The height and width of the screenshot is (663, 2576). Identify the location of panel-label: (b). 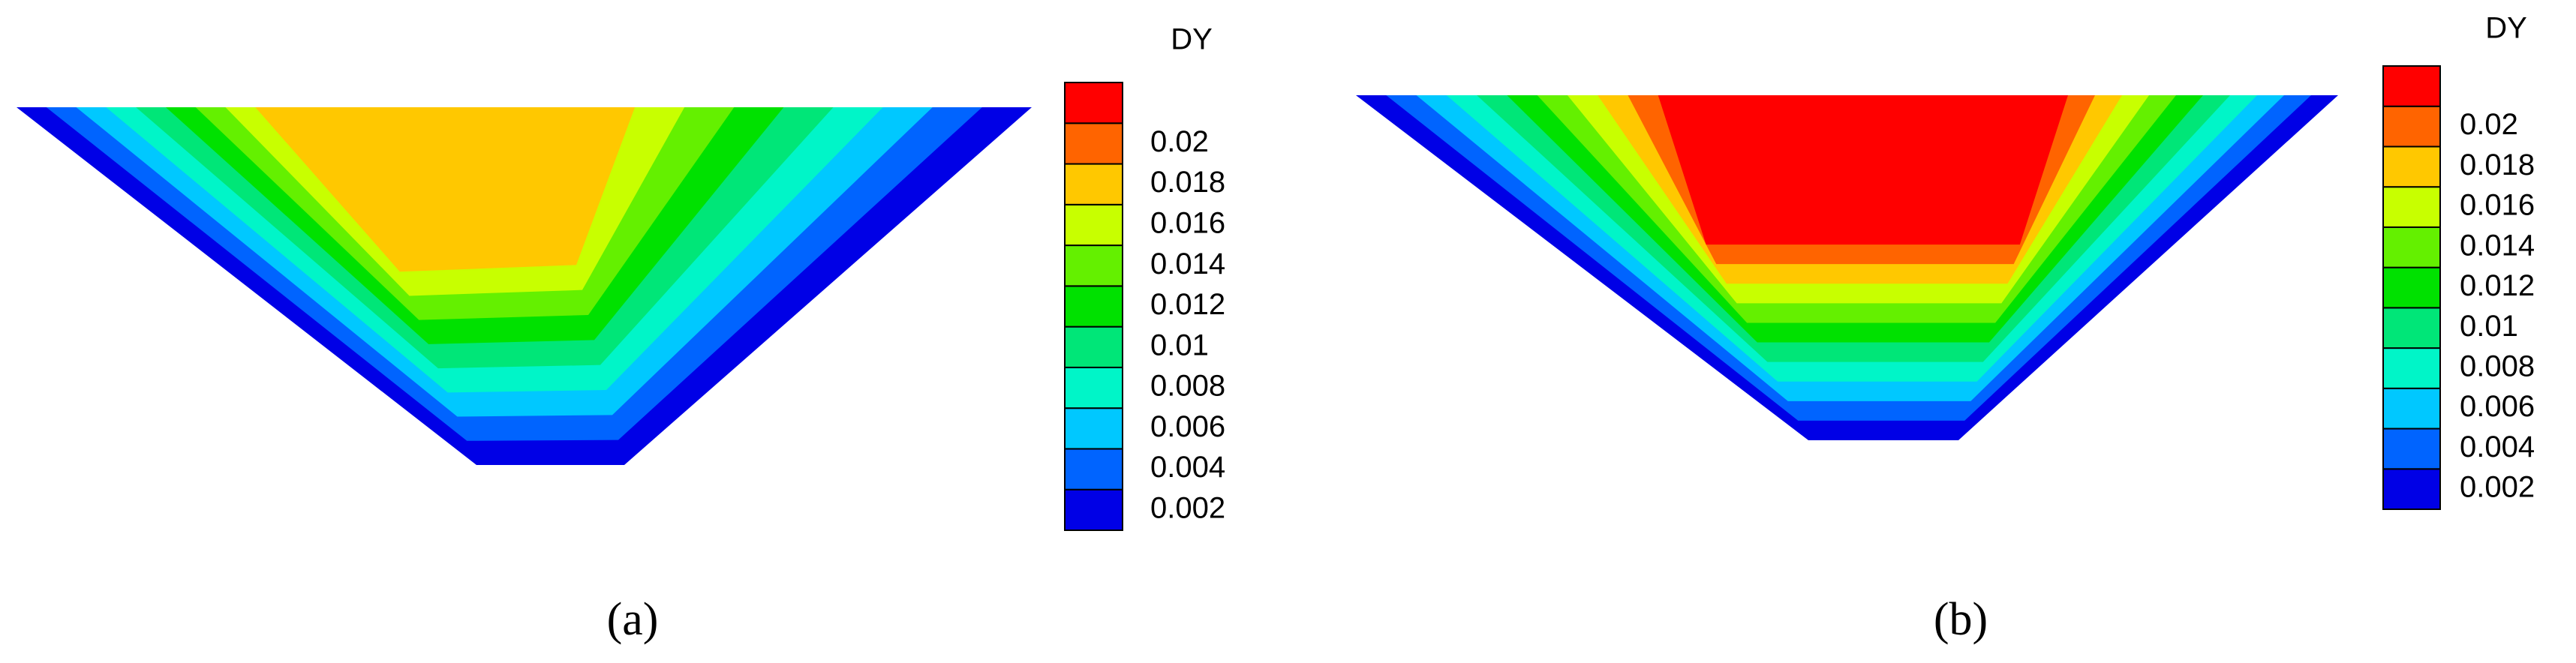
(1961, 619).